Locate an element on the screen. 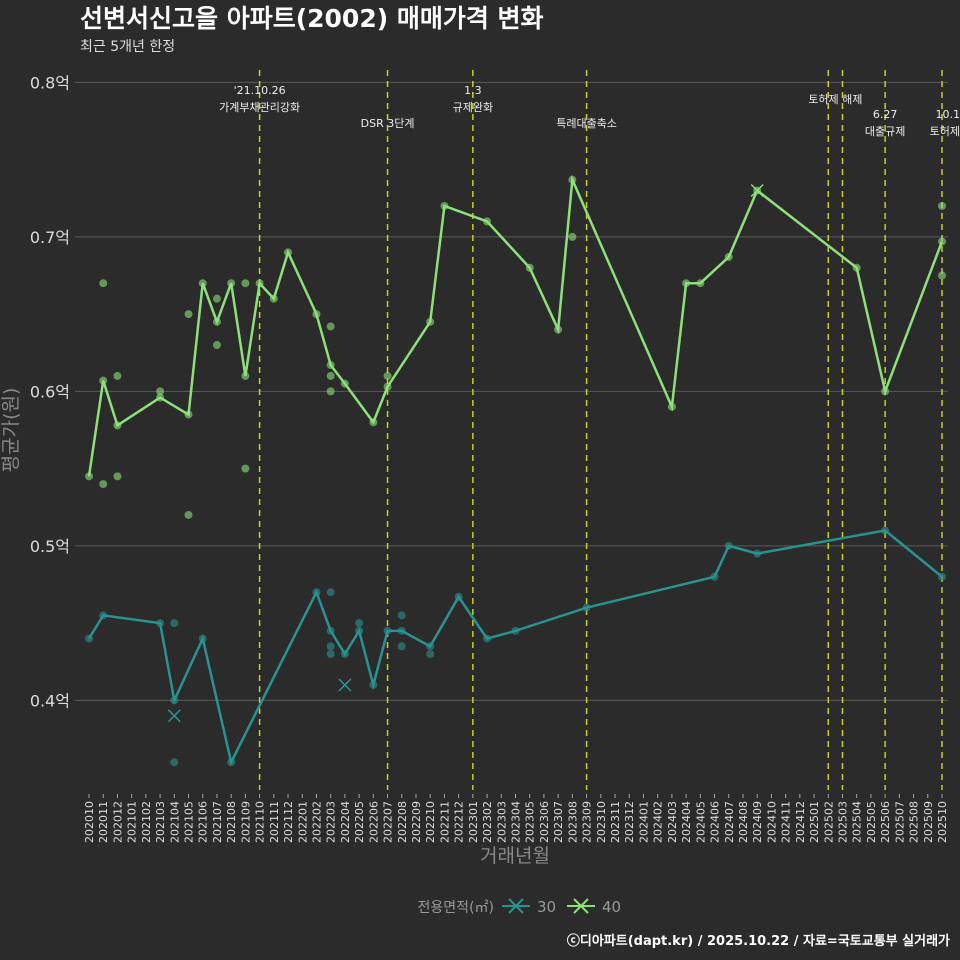 This screenshot has width=960, height=960. x-tick-label: 202504 is located at coordinates (857, 822).